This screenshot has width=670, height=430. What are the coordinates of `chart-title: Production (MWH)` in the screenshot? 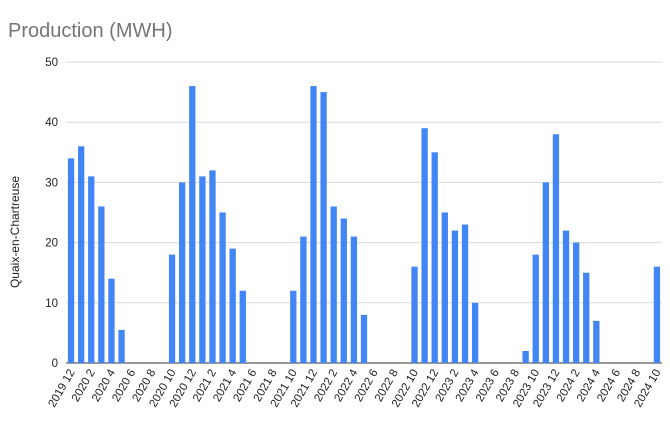 It's located at (90, 31).